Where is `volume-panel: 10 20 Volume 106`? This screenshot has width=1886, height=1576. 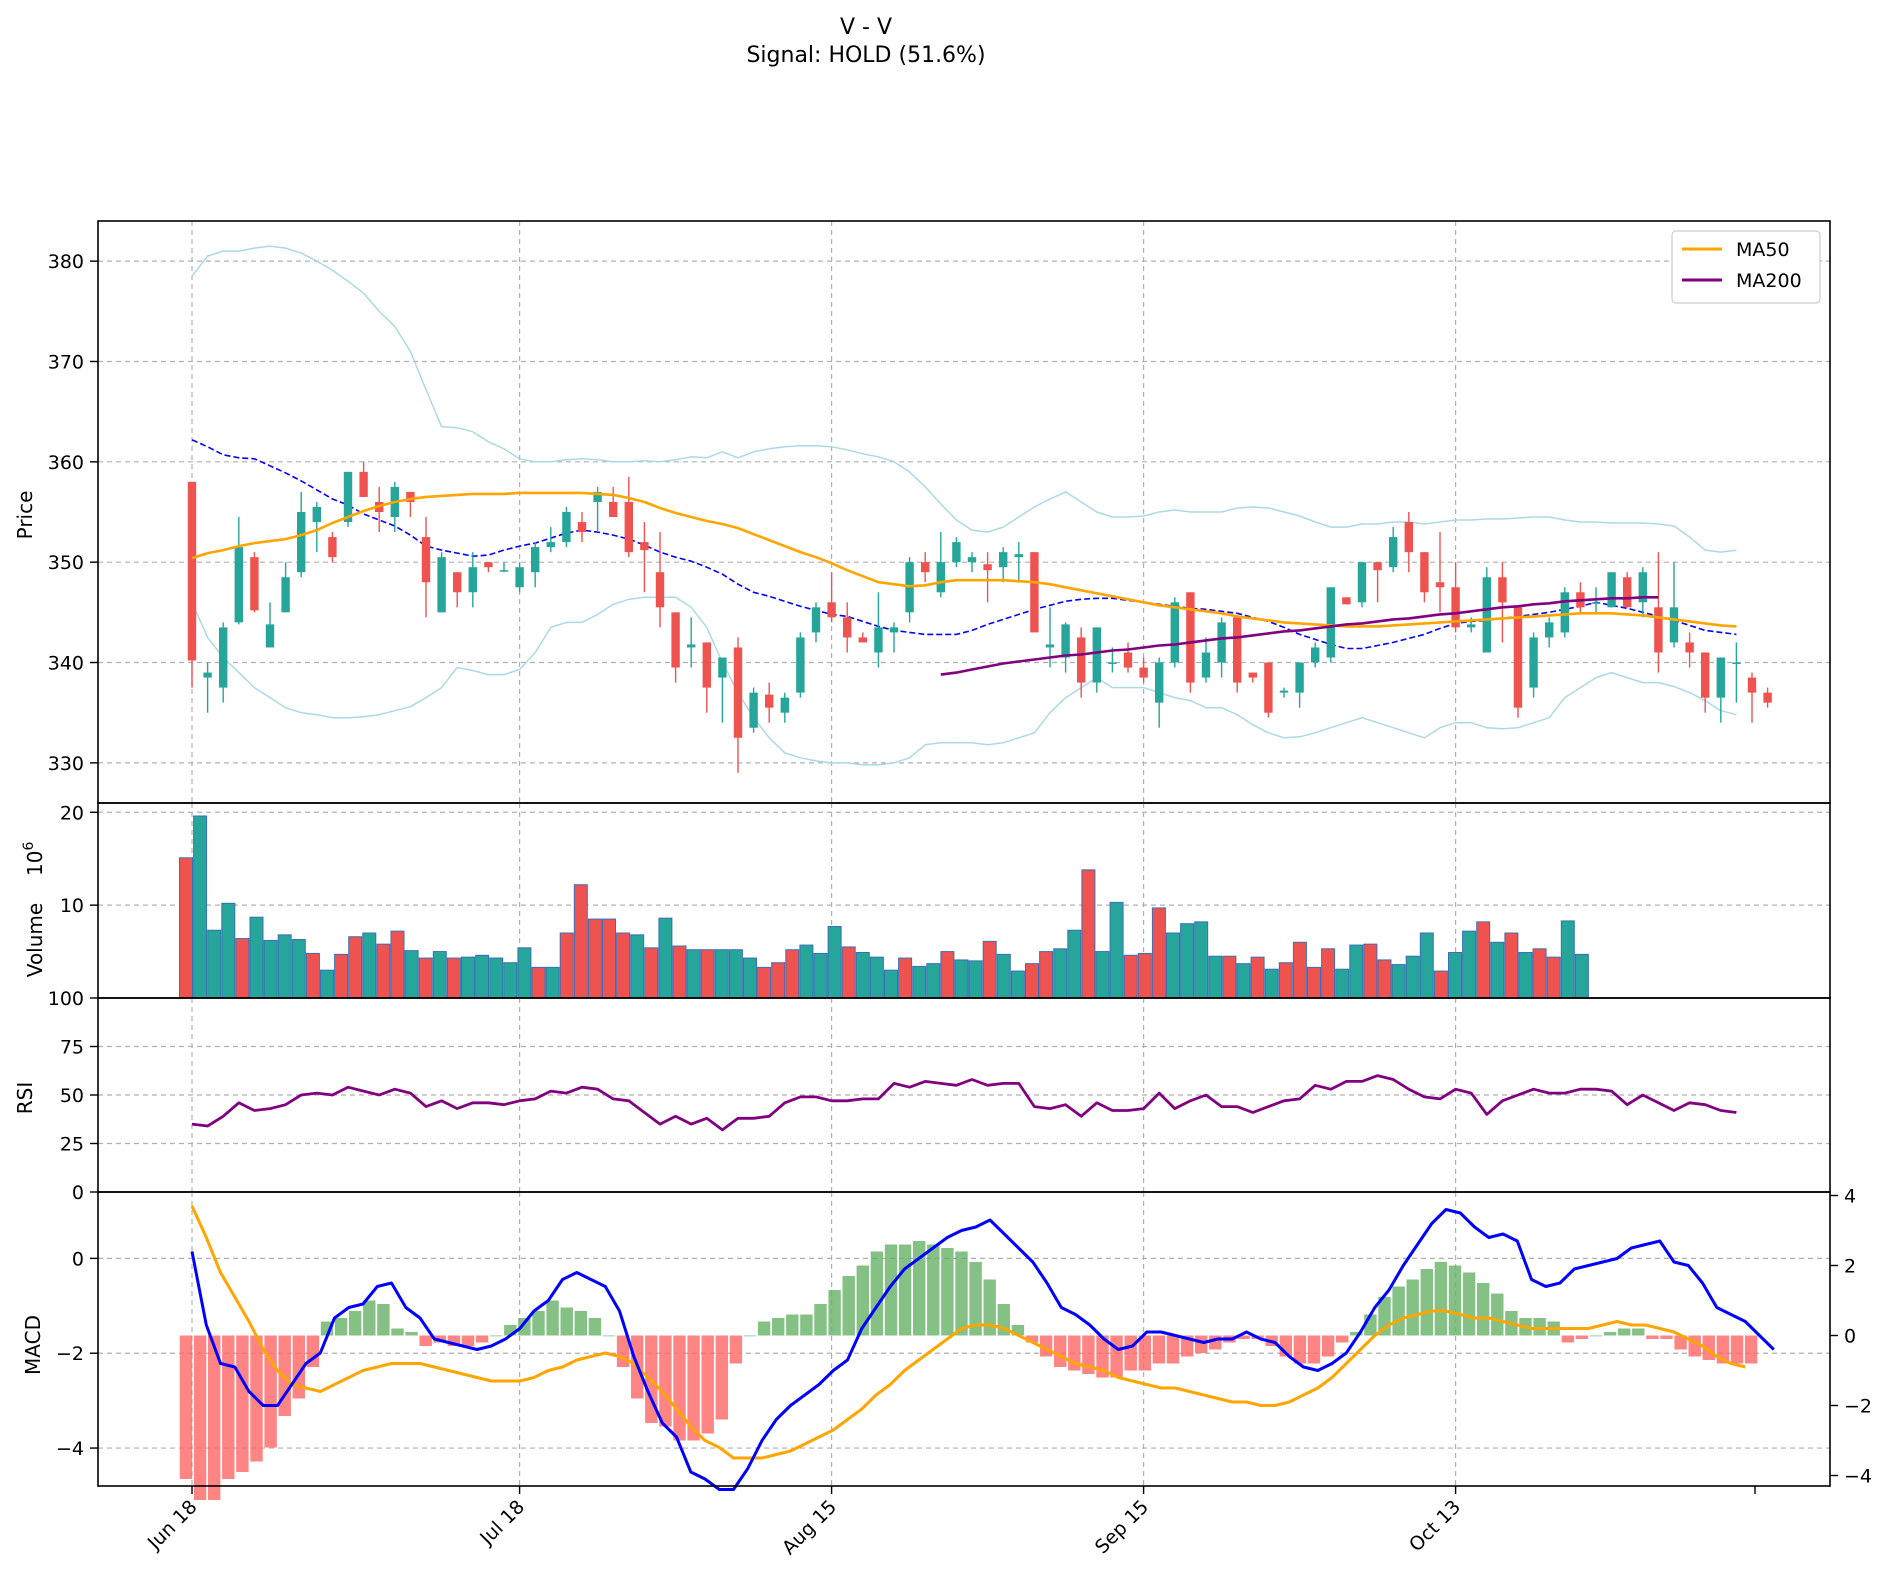
volume-panel: 10 20 Volume 106 is located at coordinates (926, 900).